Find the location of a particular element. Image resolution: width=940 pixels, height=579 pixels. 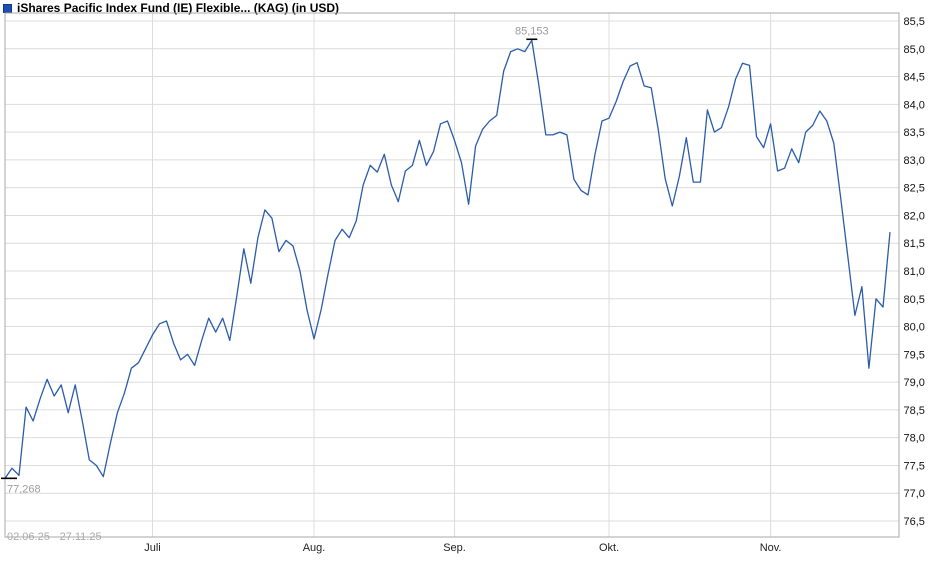

y-axis-tick-label: 82,5 is located at coordinates (914, 189).